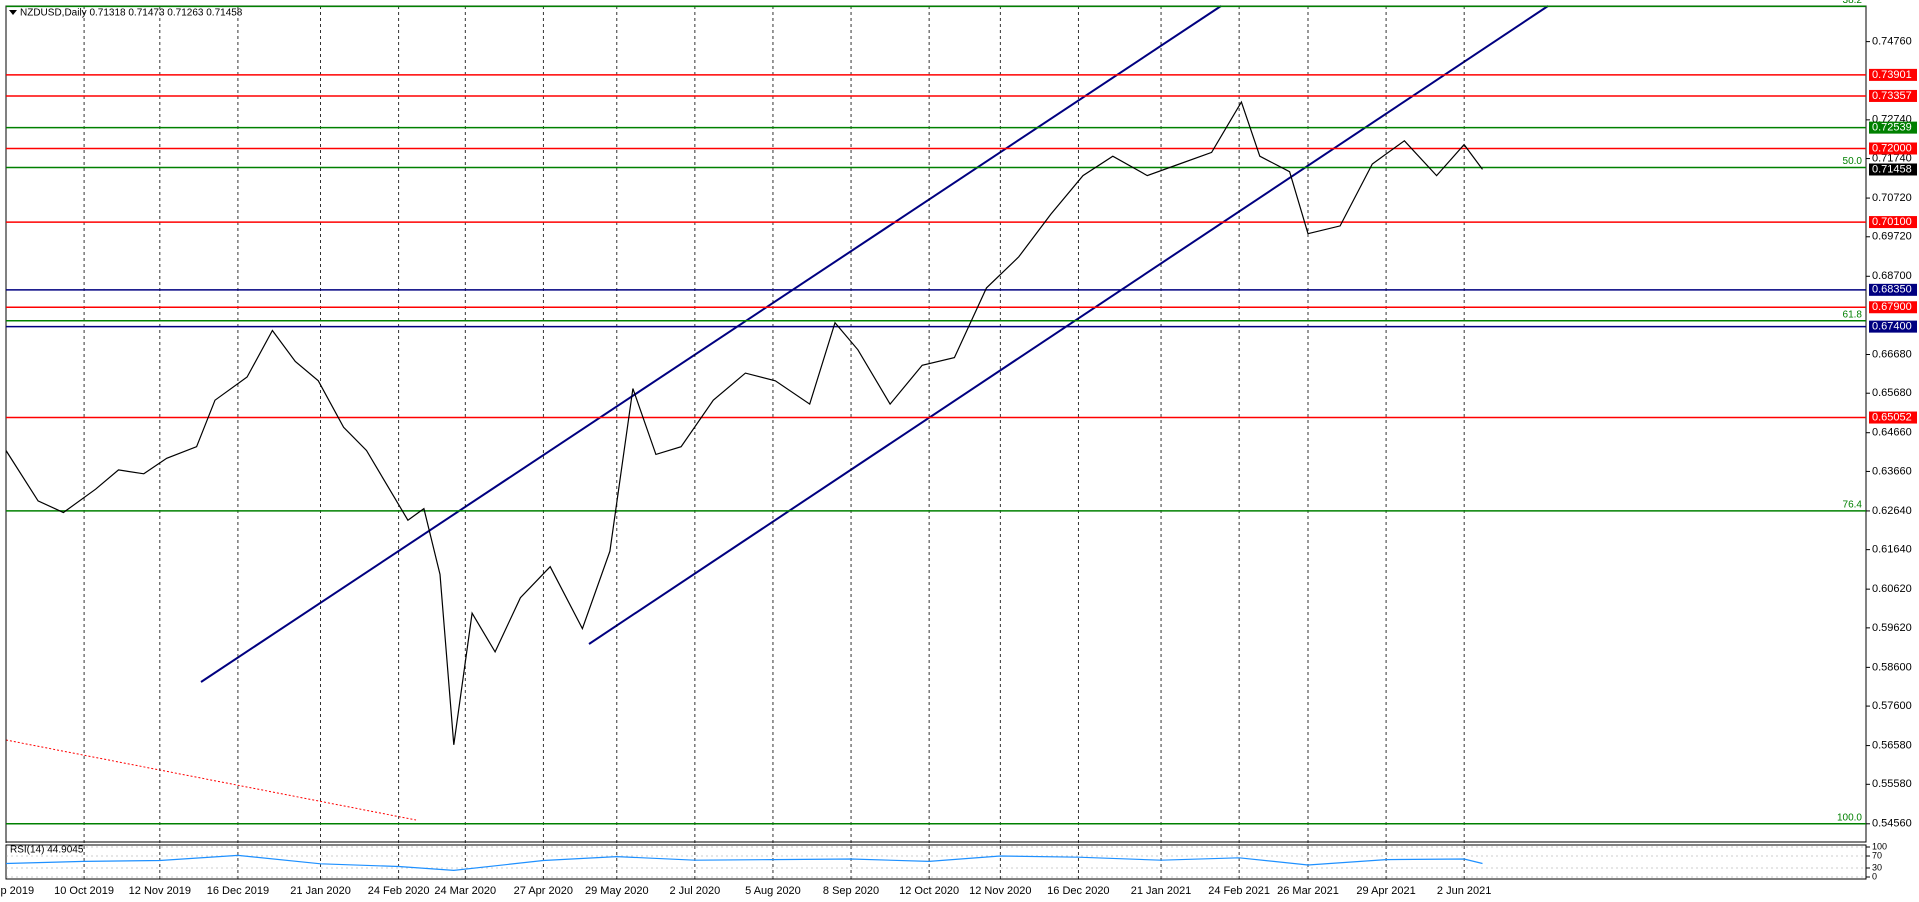  What do you see at coordinates (1892, 589) in the screenshot?
I see `y-tick-label: 0.60620` at bounding box center [1892, 589].